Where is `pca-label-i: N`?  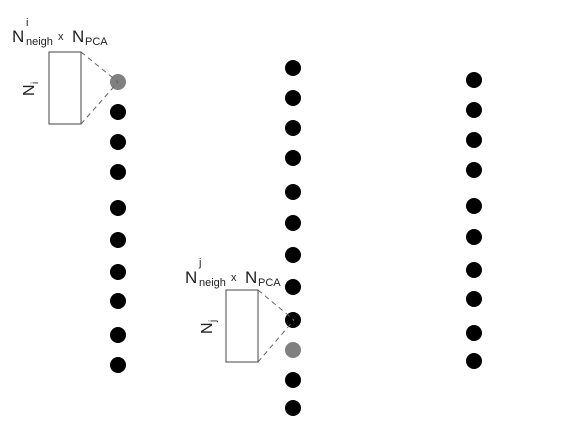 pca-label-i: N is located at coordinates (78, 36).